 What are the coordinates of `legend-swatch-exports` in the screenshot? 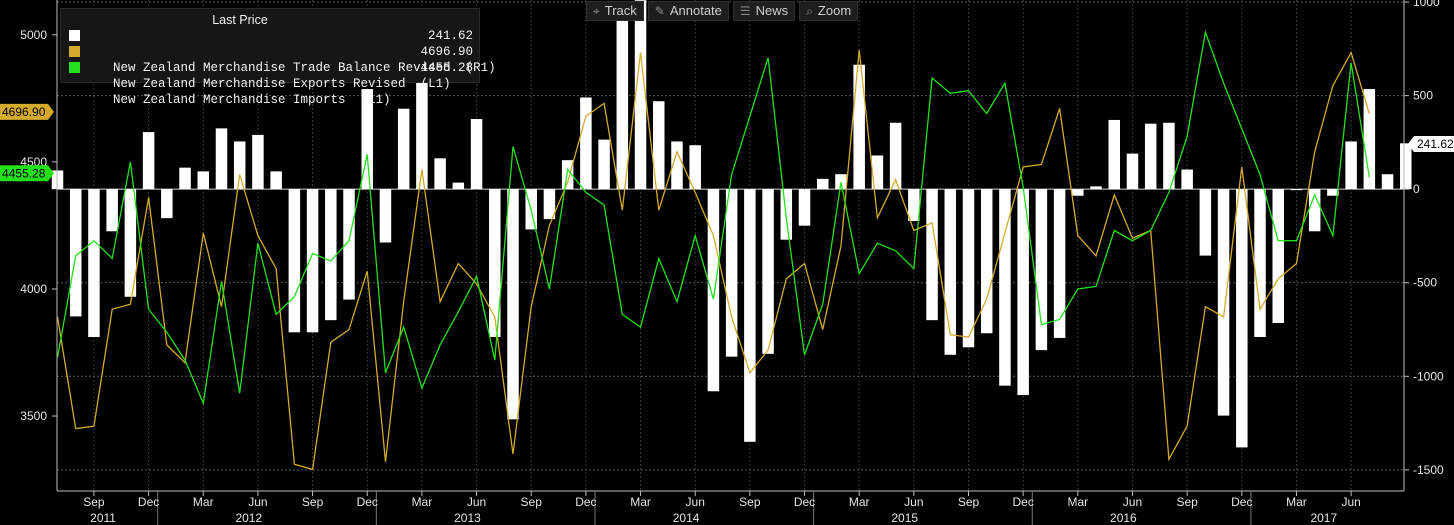 It's located at (74, 51).